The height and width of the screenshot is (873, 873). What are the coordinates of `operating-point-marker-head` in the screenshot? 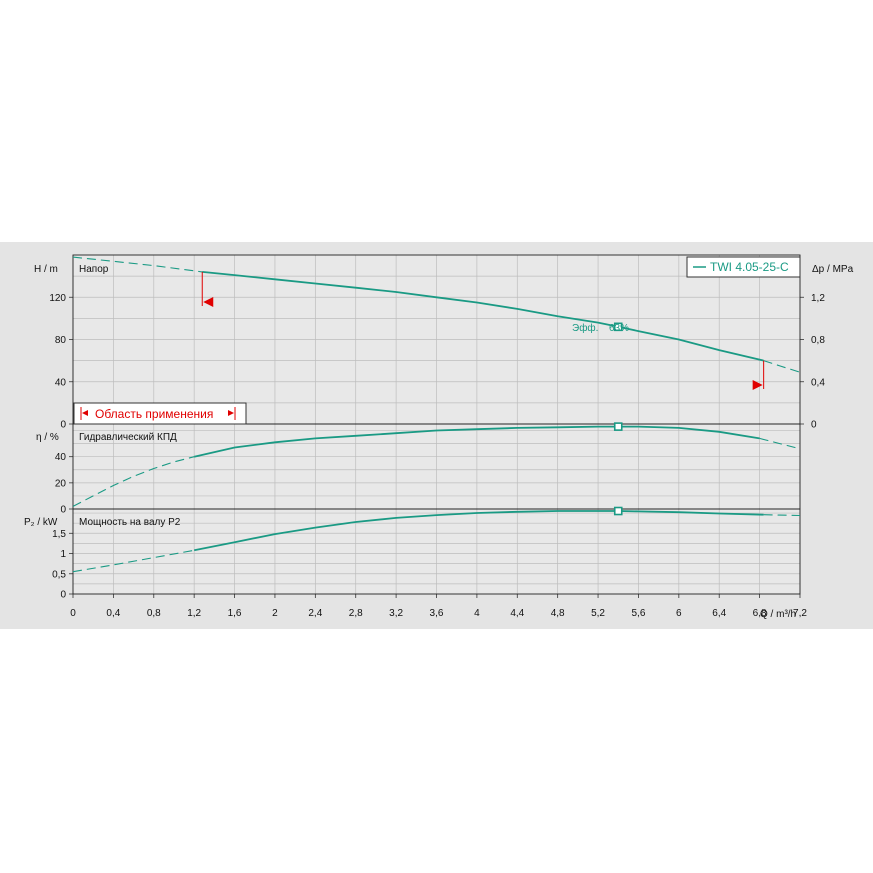 It's located at (618, 327).